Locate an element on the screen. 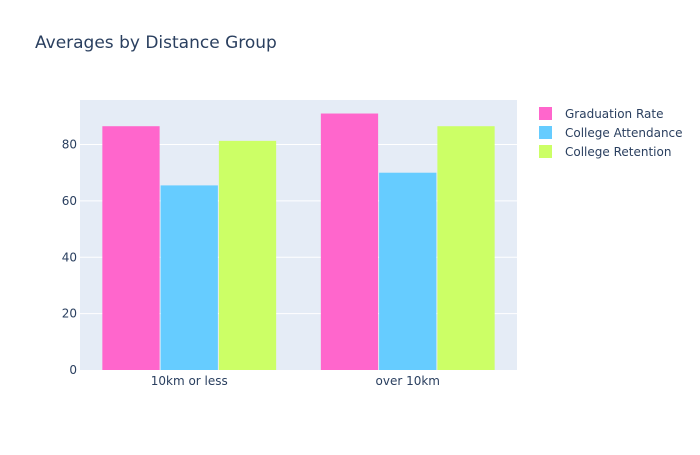 The image size is (700, 455). legend-label: Graduation Rate is located at coordinates (614, 114).